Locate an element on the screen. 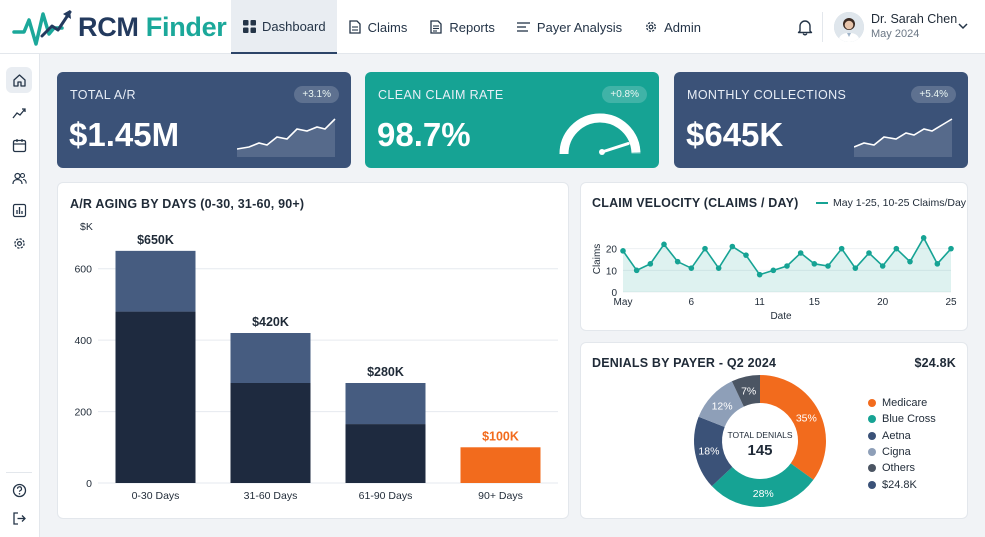  gear-icon is located at coordinates (651, 27).